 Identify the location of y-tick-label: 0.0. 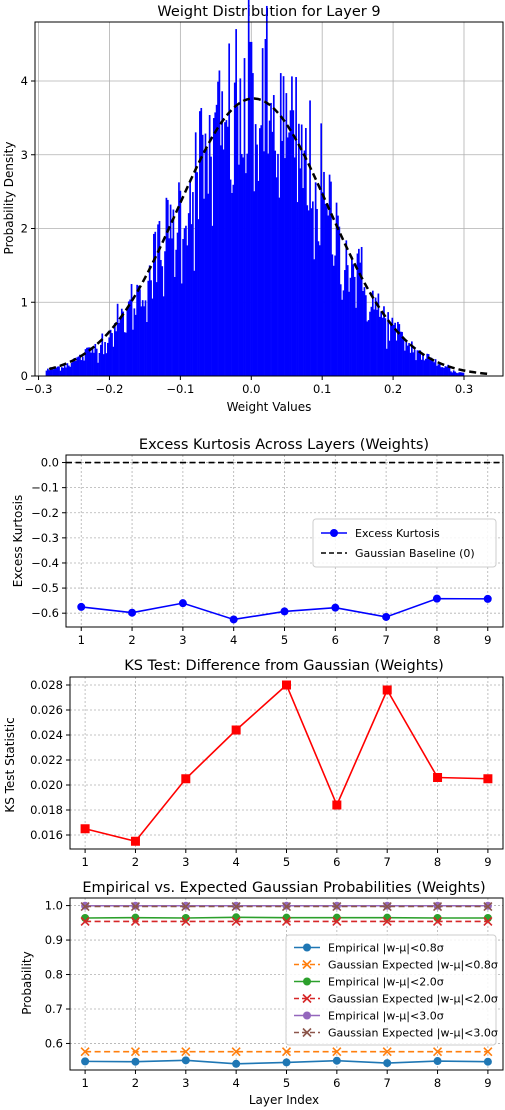
(50, 463).